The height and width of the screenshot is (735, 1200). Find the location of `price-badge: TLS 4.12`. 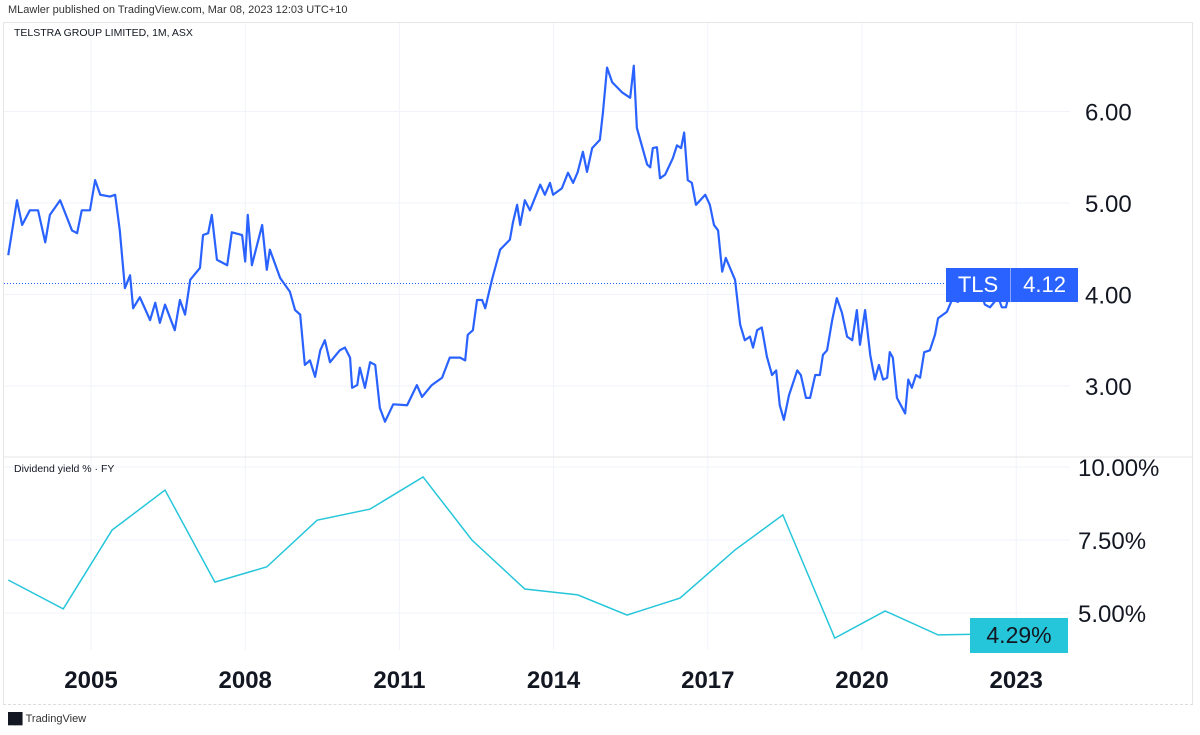

price-badge: TLS 4.12 is located at coordinates (1011, 285).